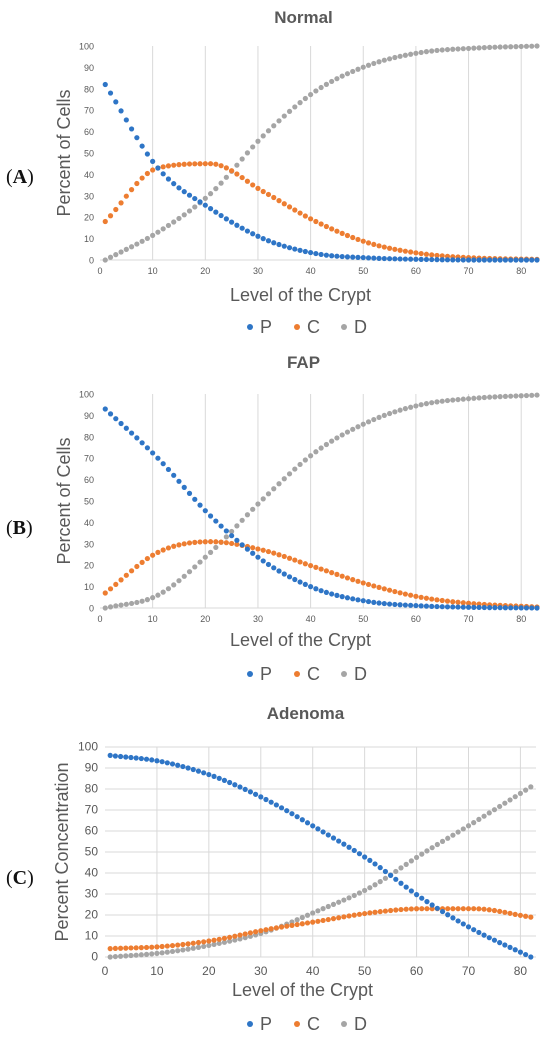  What do you see at coordinates (250, 674) in the screenshot?
I see `legend-marker-p` at bounding box center [250, 674].